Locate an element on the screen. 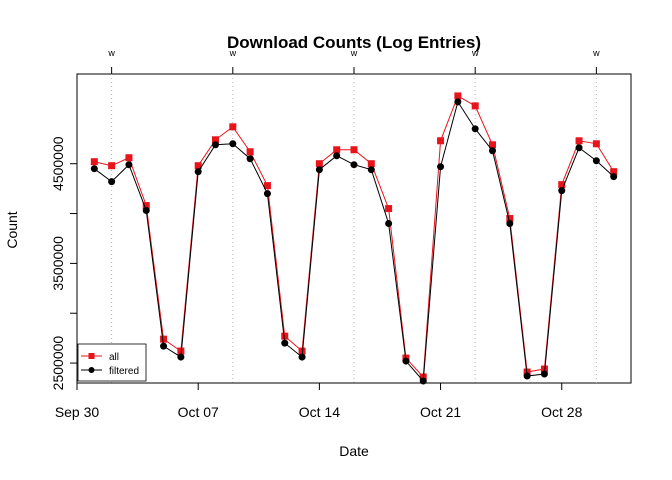 The height and width of the screenshot is (480, 672). x-tick-label: Oct 28 is located at coordinates (561, 412).